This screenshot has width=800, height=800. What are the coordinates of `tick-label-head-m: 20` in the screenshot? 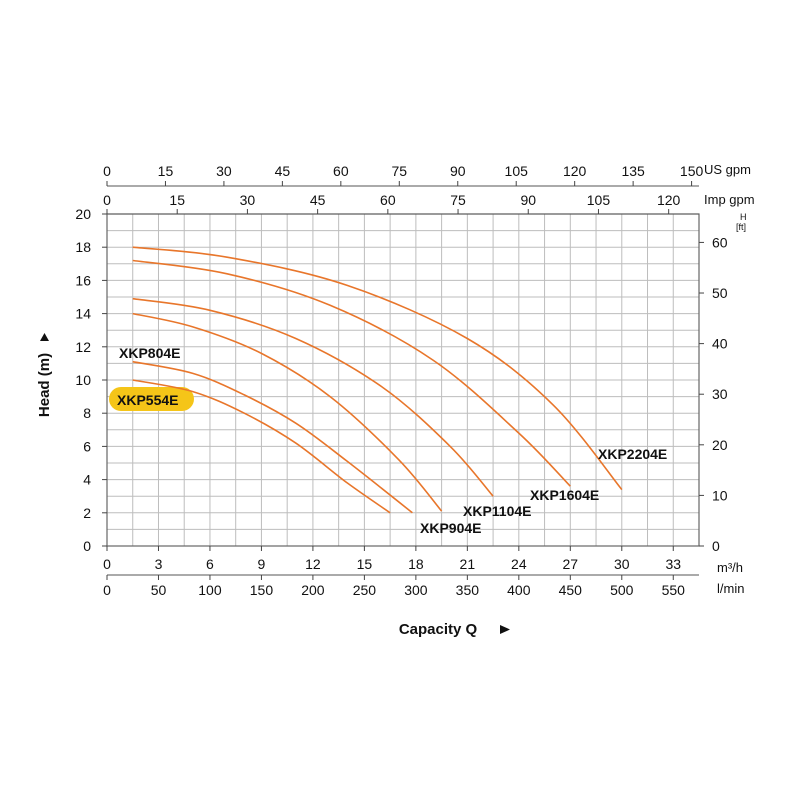 It's located at (83, 214).